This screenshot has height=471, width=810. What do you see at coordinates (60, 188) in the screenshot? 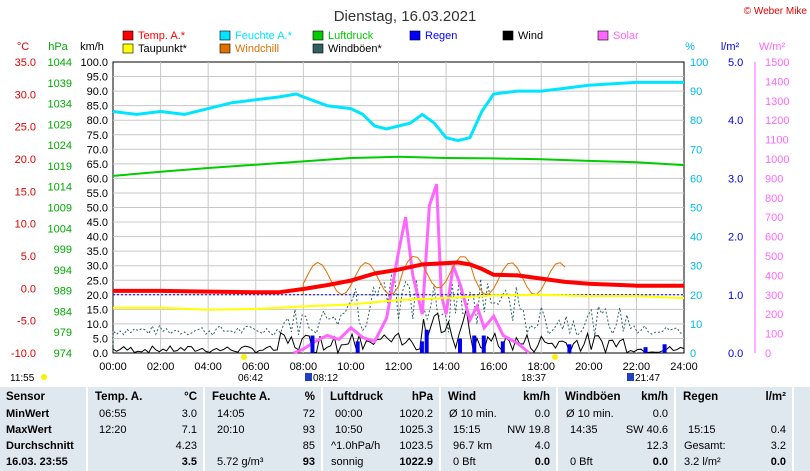
I see `press-tick-label: 1014` at bounding box center [60, 188].